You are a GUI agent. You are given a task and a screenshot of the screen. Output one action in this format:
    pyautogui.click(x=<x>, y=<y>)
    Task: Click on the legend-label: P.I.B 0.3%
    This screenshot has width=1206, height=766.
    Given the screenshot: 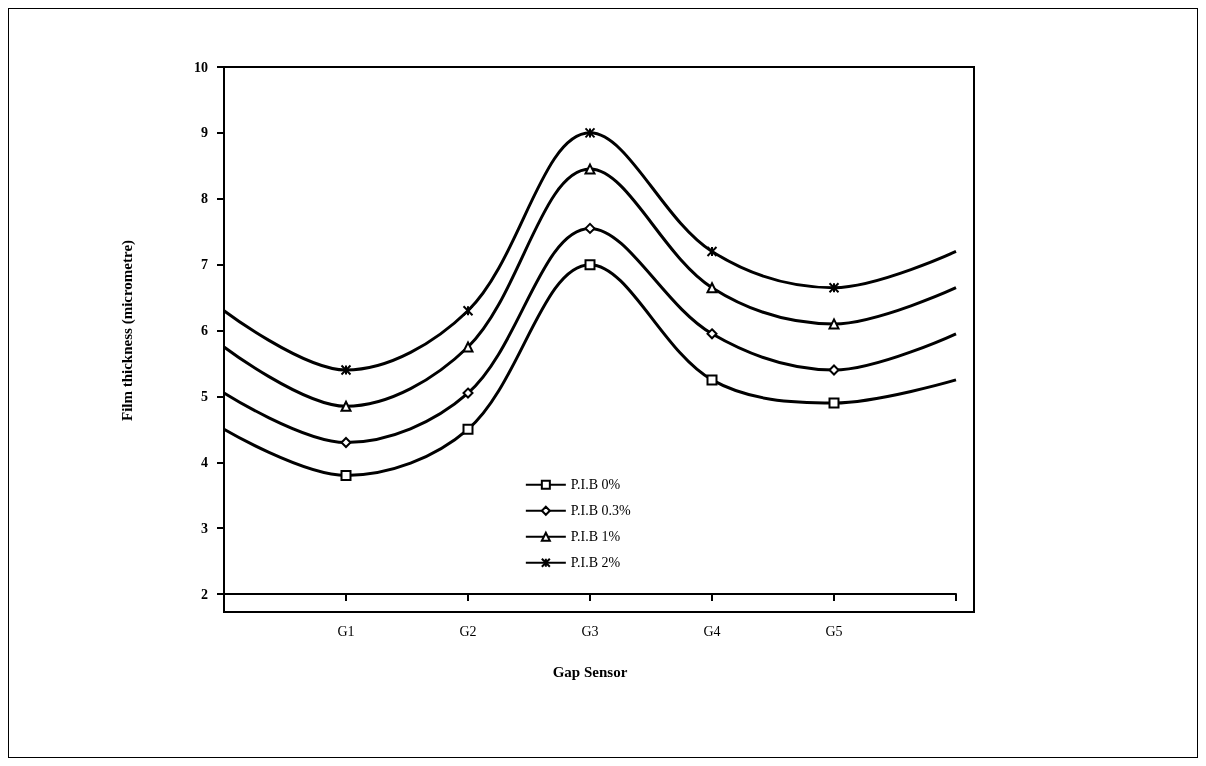 What is the action you would take?
    pyautogui.click(x=601, y=511)
    